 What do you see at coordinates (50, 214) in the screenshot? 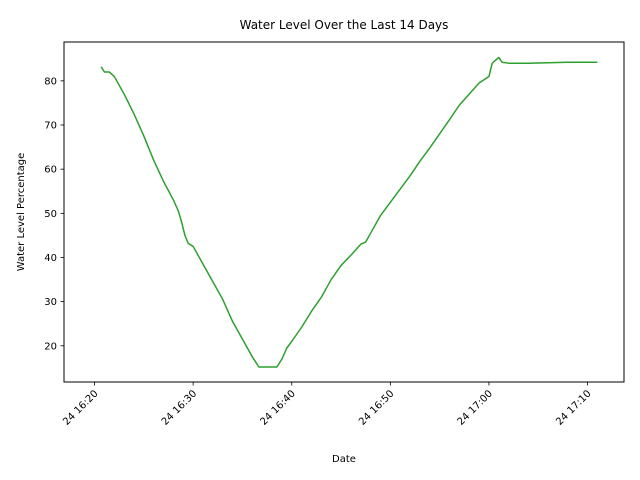
I see `y-tick-label: 50` at bounding box center [50, 214].